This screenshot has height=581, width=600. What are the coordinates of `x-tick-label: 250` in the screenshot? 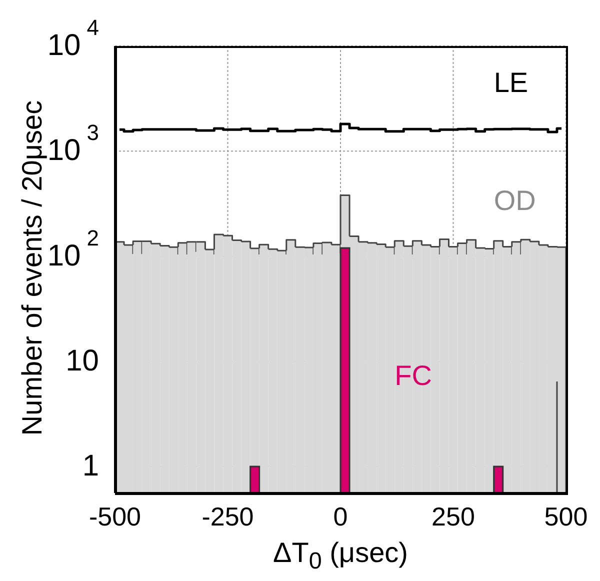 It's located at (453, 516).